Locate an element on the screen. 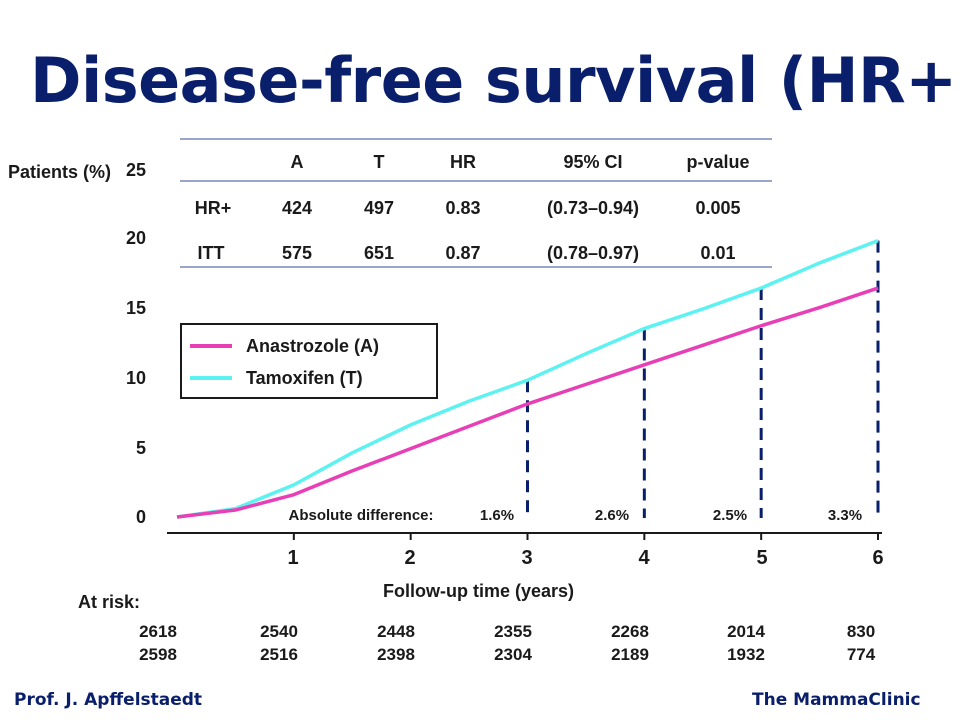 This screenshot has height=720, width=960. x-tick-label: 3 is located at coordinates (527, 558).